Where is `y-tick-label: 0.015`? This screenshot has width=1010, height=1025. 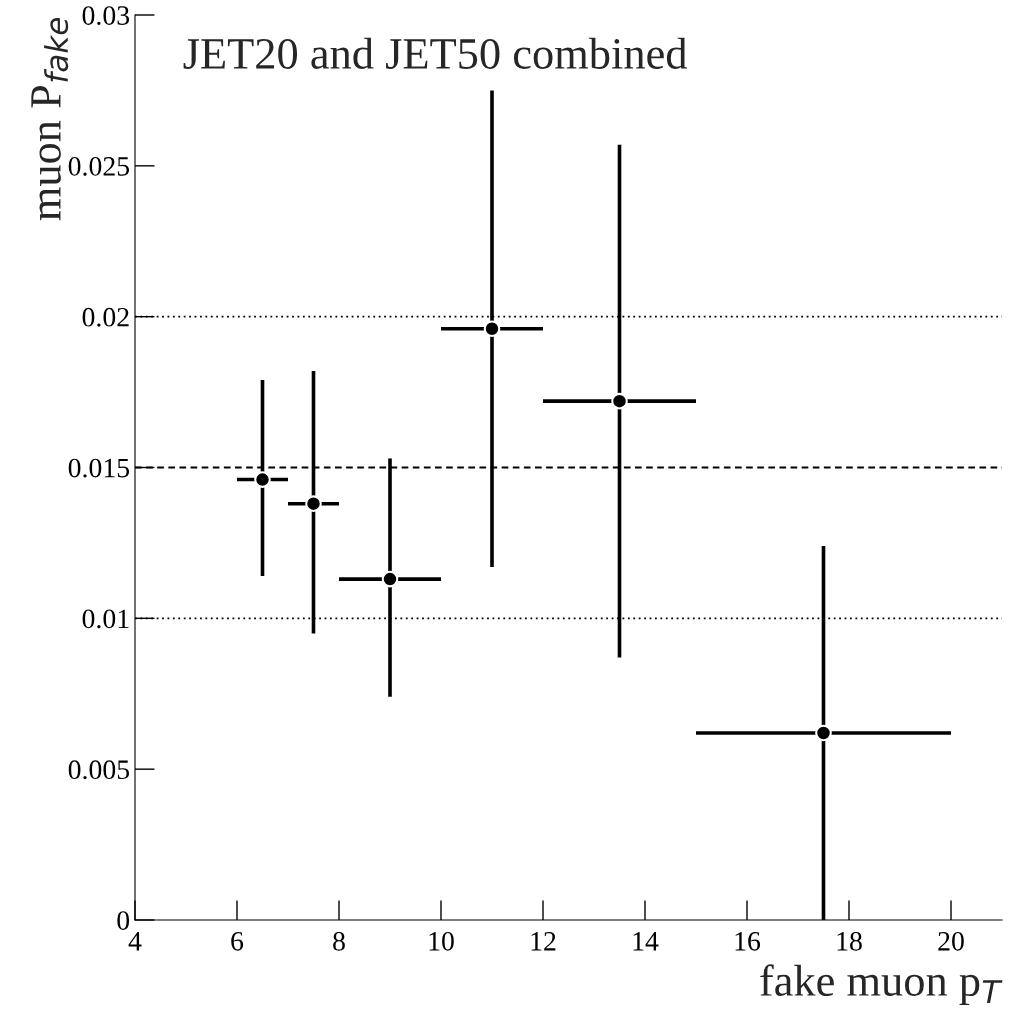 y-tick-label: 0.015 is located at coordinates (99, 468).